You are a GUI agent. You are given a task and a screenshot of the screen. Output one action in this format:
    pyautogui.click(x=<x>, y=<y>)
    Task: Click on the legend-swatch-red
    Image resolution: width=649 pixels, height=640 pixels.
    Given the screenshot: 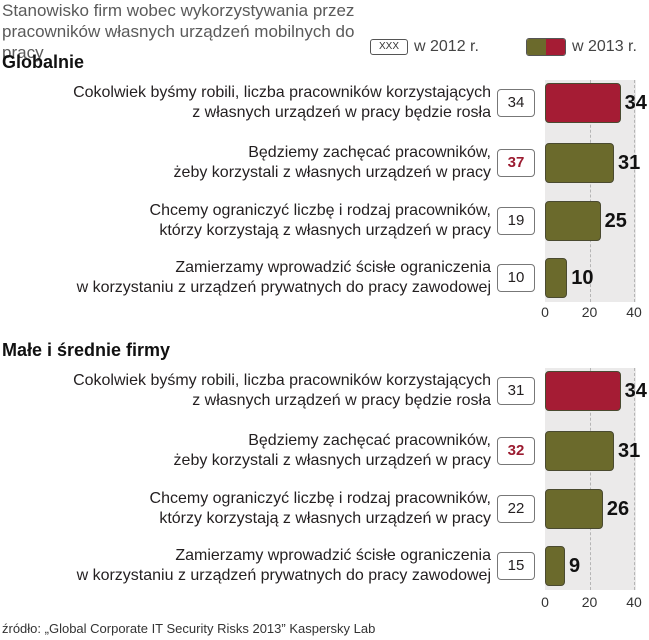 What is the action you would take?
    pyautogui.click(x=555, y=47)
    